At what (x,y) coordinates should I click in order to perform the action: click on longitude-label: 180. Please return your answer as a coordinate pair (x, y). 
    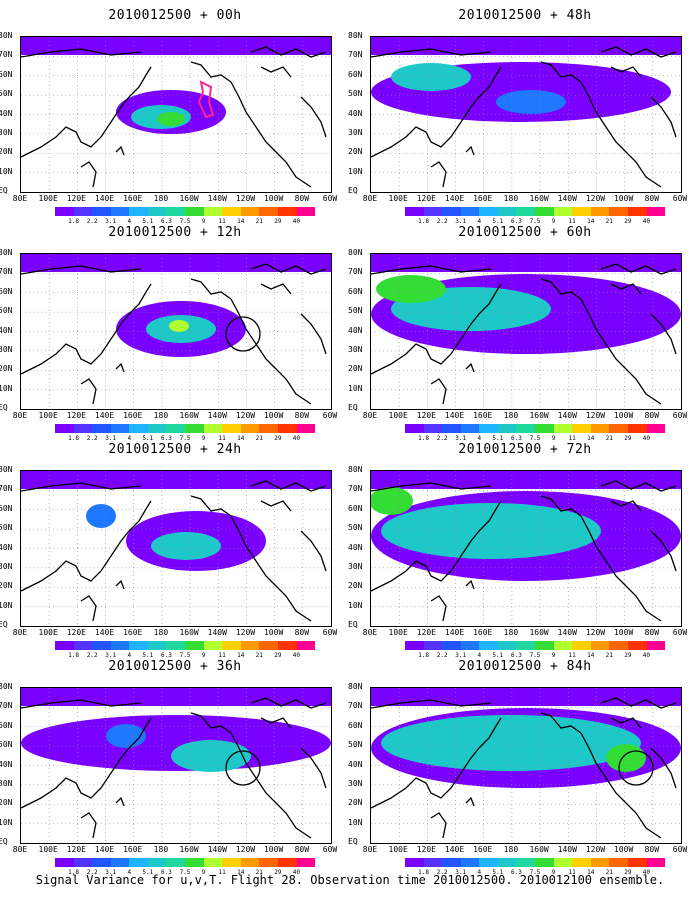
    Looking at the image, I should click on (161, 632).